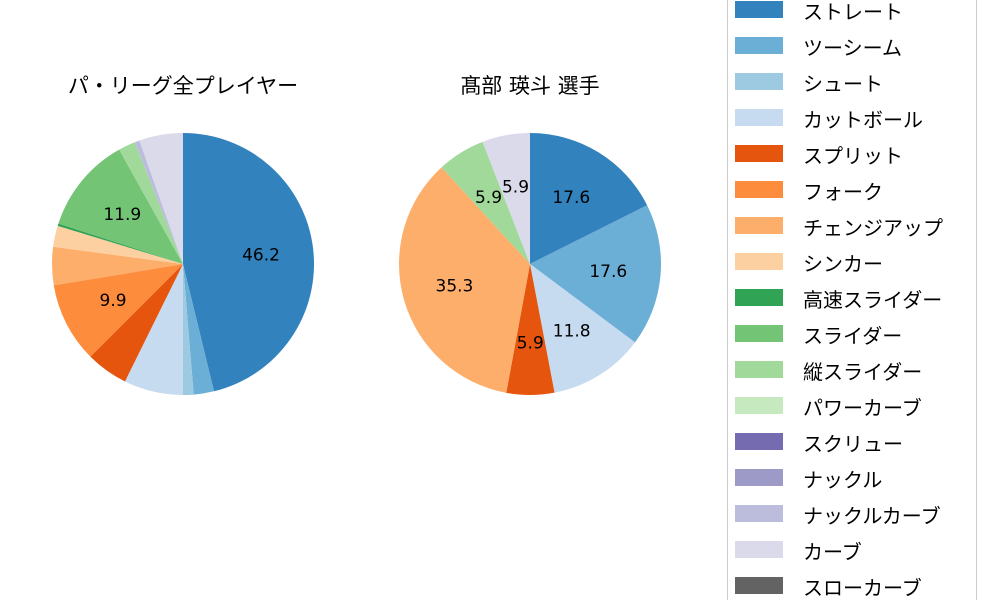  Describe the element at coordinates (873, 228) in the screenshot. I see `legend-label: チェンジアップ` at that location.